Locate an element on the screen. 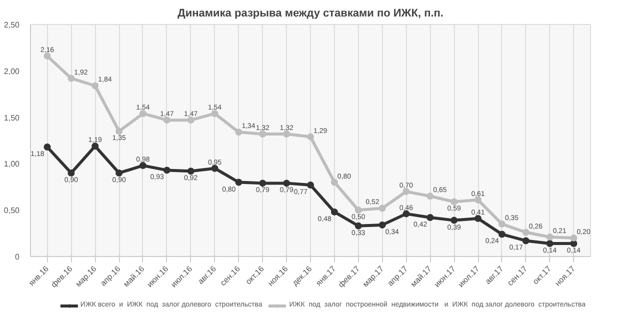 The image size is (643, 330). y-tick-label: 2,50 is located at coordinates (12, 25).